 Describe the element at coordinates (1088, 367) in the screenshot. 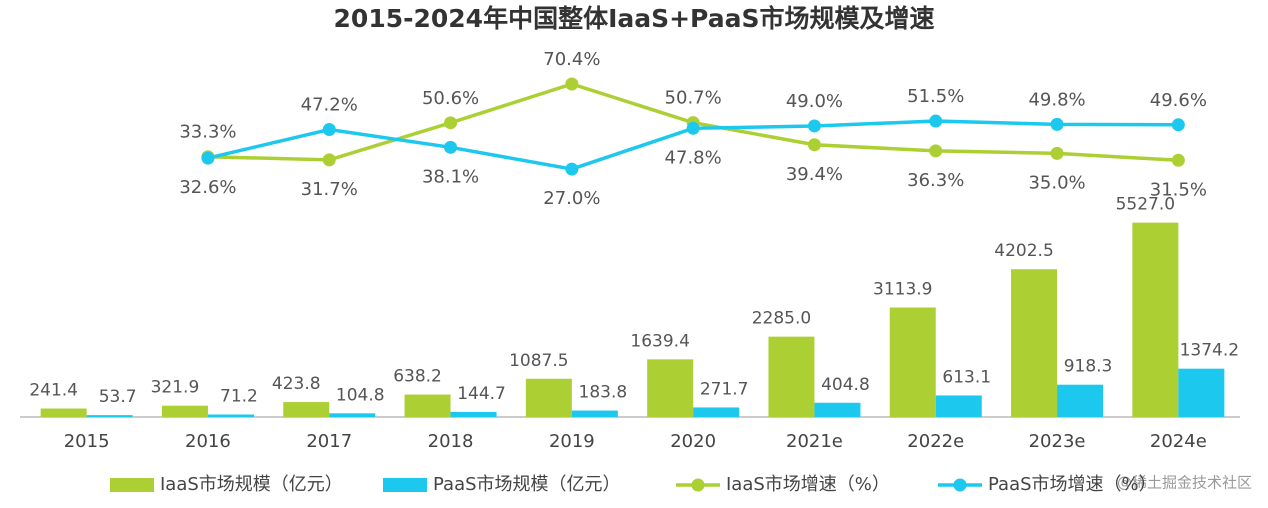

I see `data-label: 918.3` at that location.